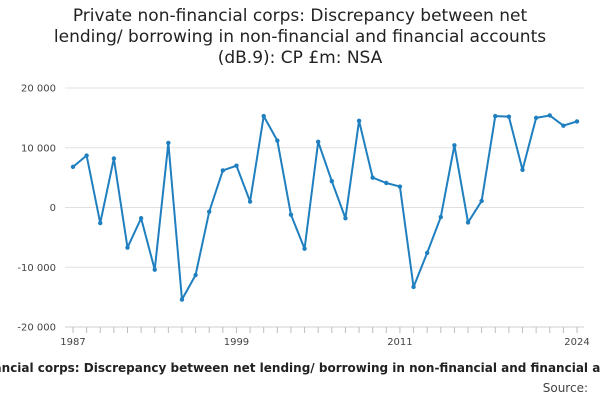  I want to click on source-label: Source:, so click(565, 388).